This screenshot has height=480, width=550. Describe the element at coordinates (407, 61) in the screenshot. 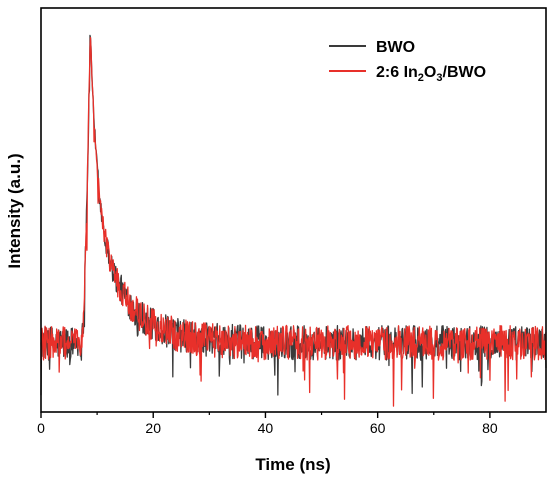

I see `legend: BWO 2:6 In2O3/BWO` at that location.